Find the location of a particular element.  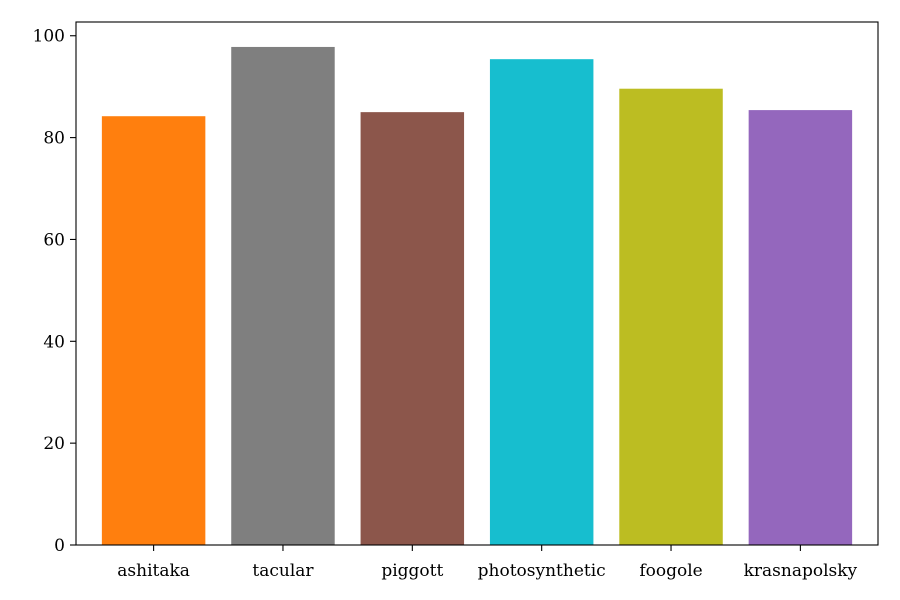

bar-piggott is located at coordinates (412, 328).